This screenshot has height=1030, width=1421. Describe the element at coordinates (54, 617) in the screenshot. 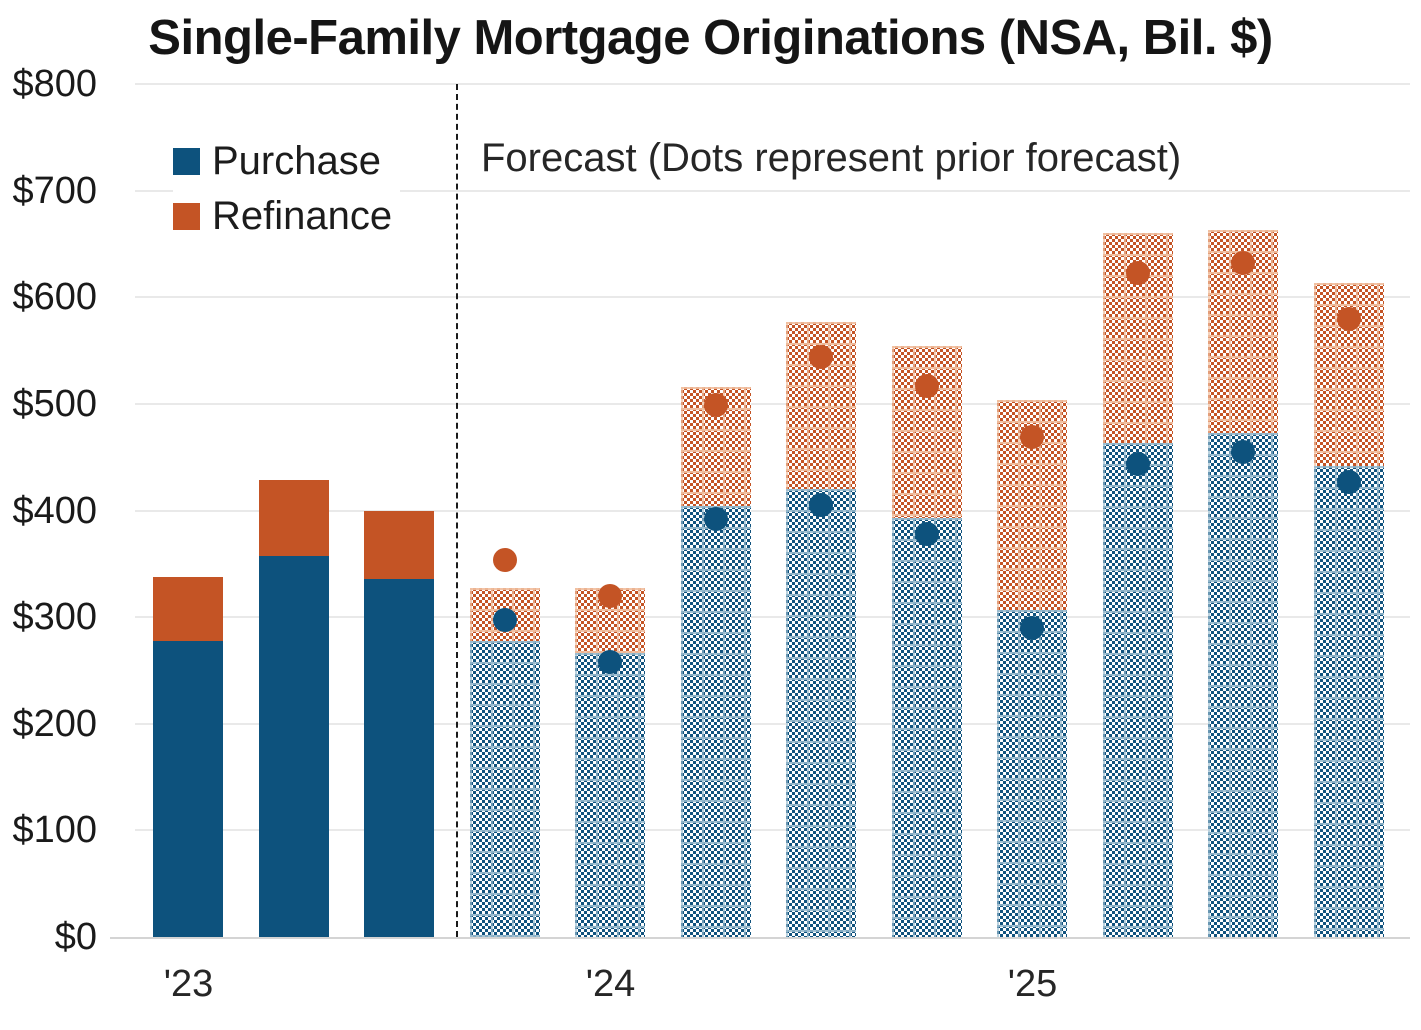

I see `y-tick-label-300: $300` at that location.